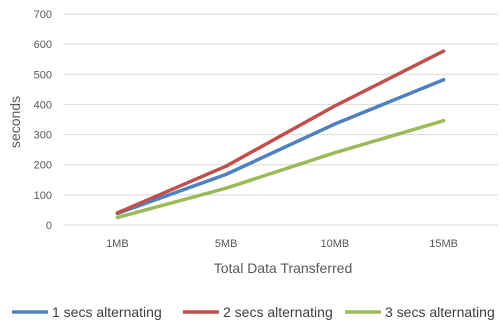 The width and height of the screenshot is (503, 334). What do you see at coordinates (43, 15) in the screenshot?
I see `y-tick-label-7: 700` at bounding box center [43, 15].